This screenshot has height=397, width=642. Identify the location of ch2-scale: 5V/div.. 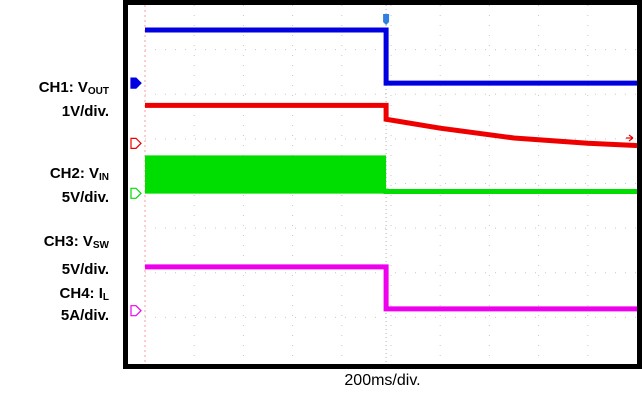
(85, 197).